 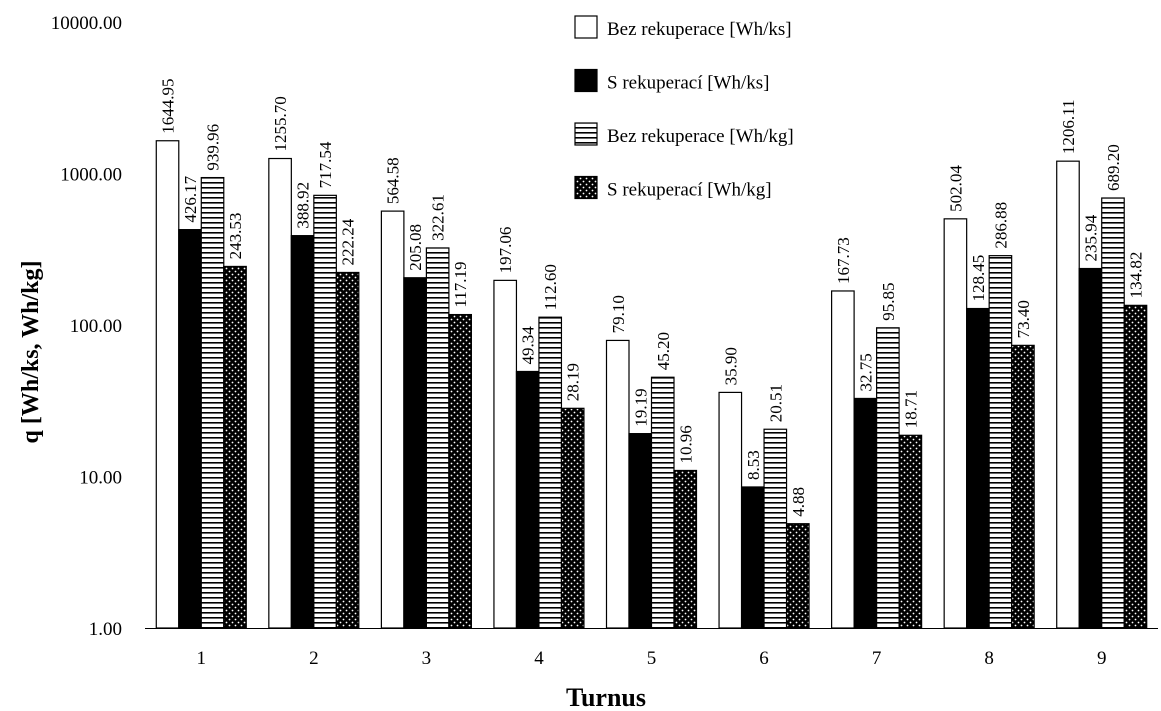 I want to click on x-tick-label: 5, so click(x=652, y=658).